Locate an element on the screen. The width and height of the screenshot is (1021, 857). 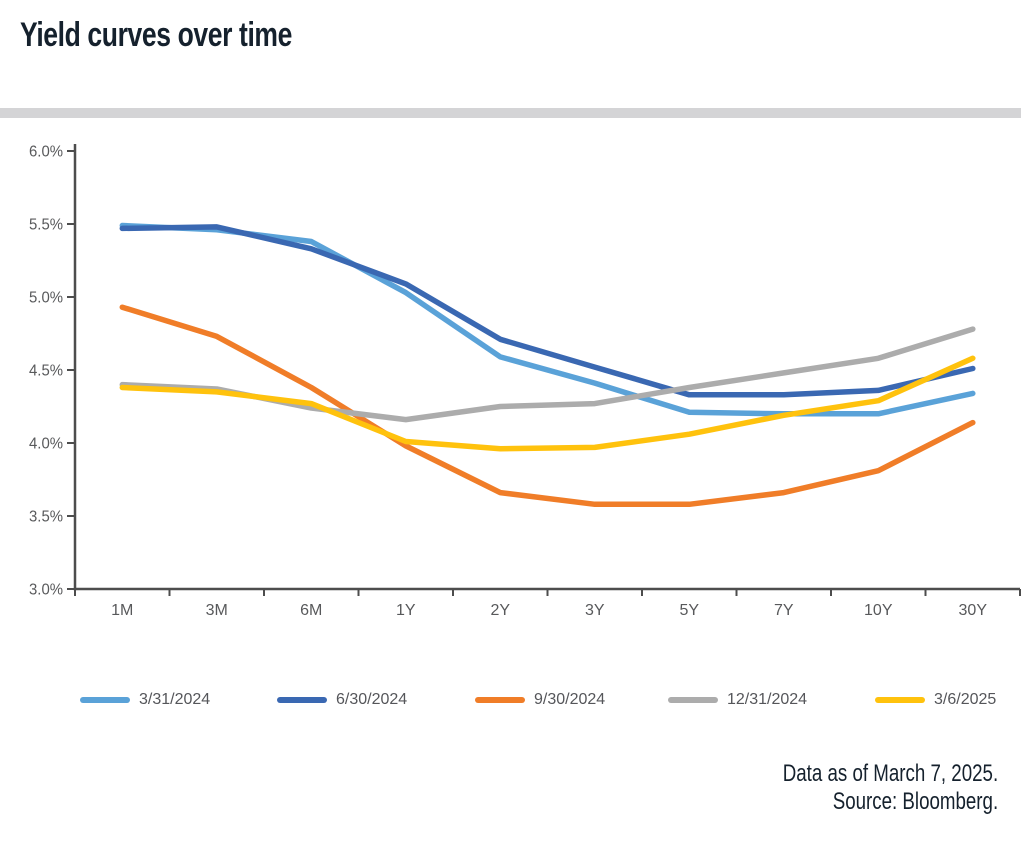
y-tick-label: 4.5% is located at coordinates (46, 371).